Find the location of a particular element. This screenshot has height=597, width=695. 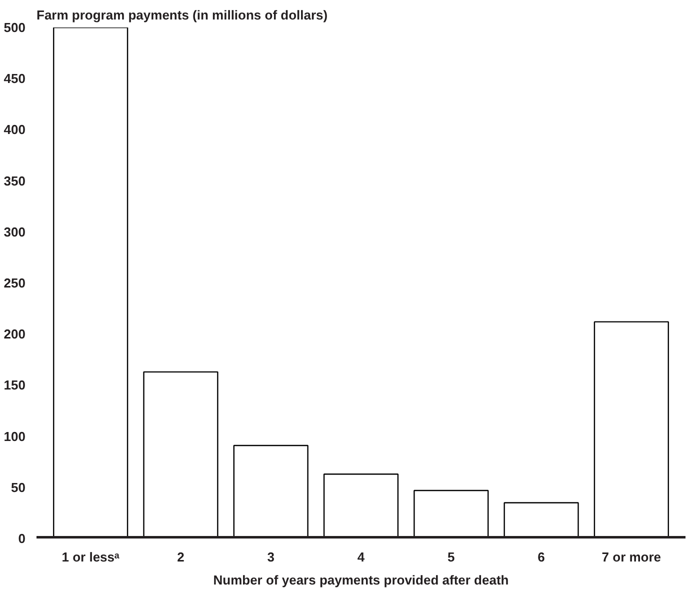

y-tick-label: 50 is located at coordinates (18, 487).